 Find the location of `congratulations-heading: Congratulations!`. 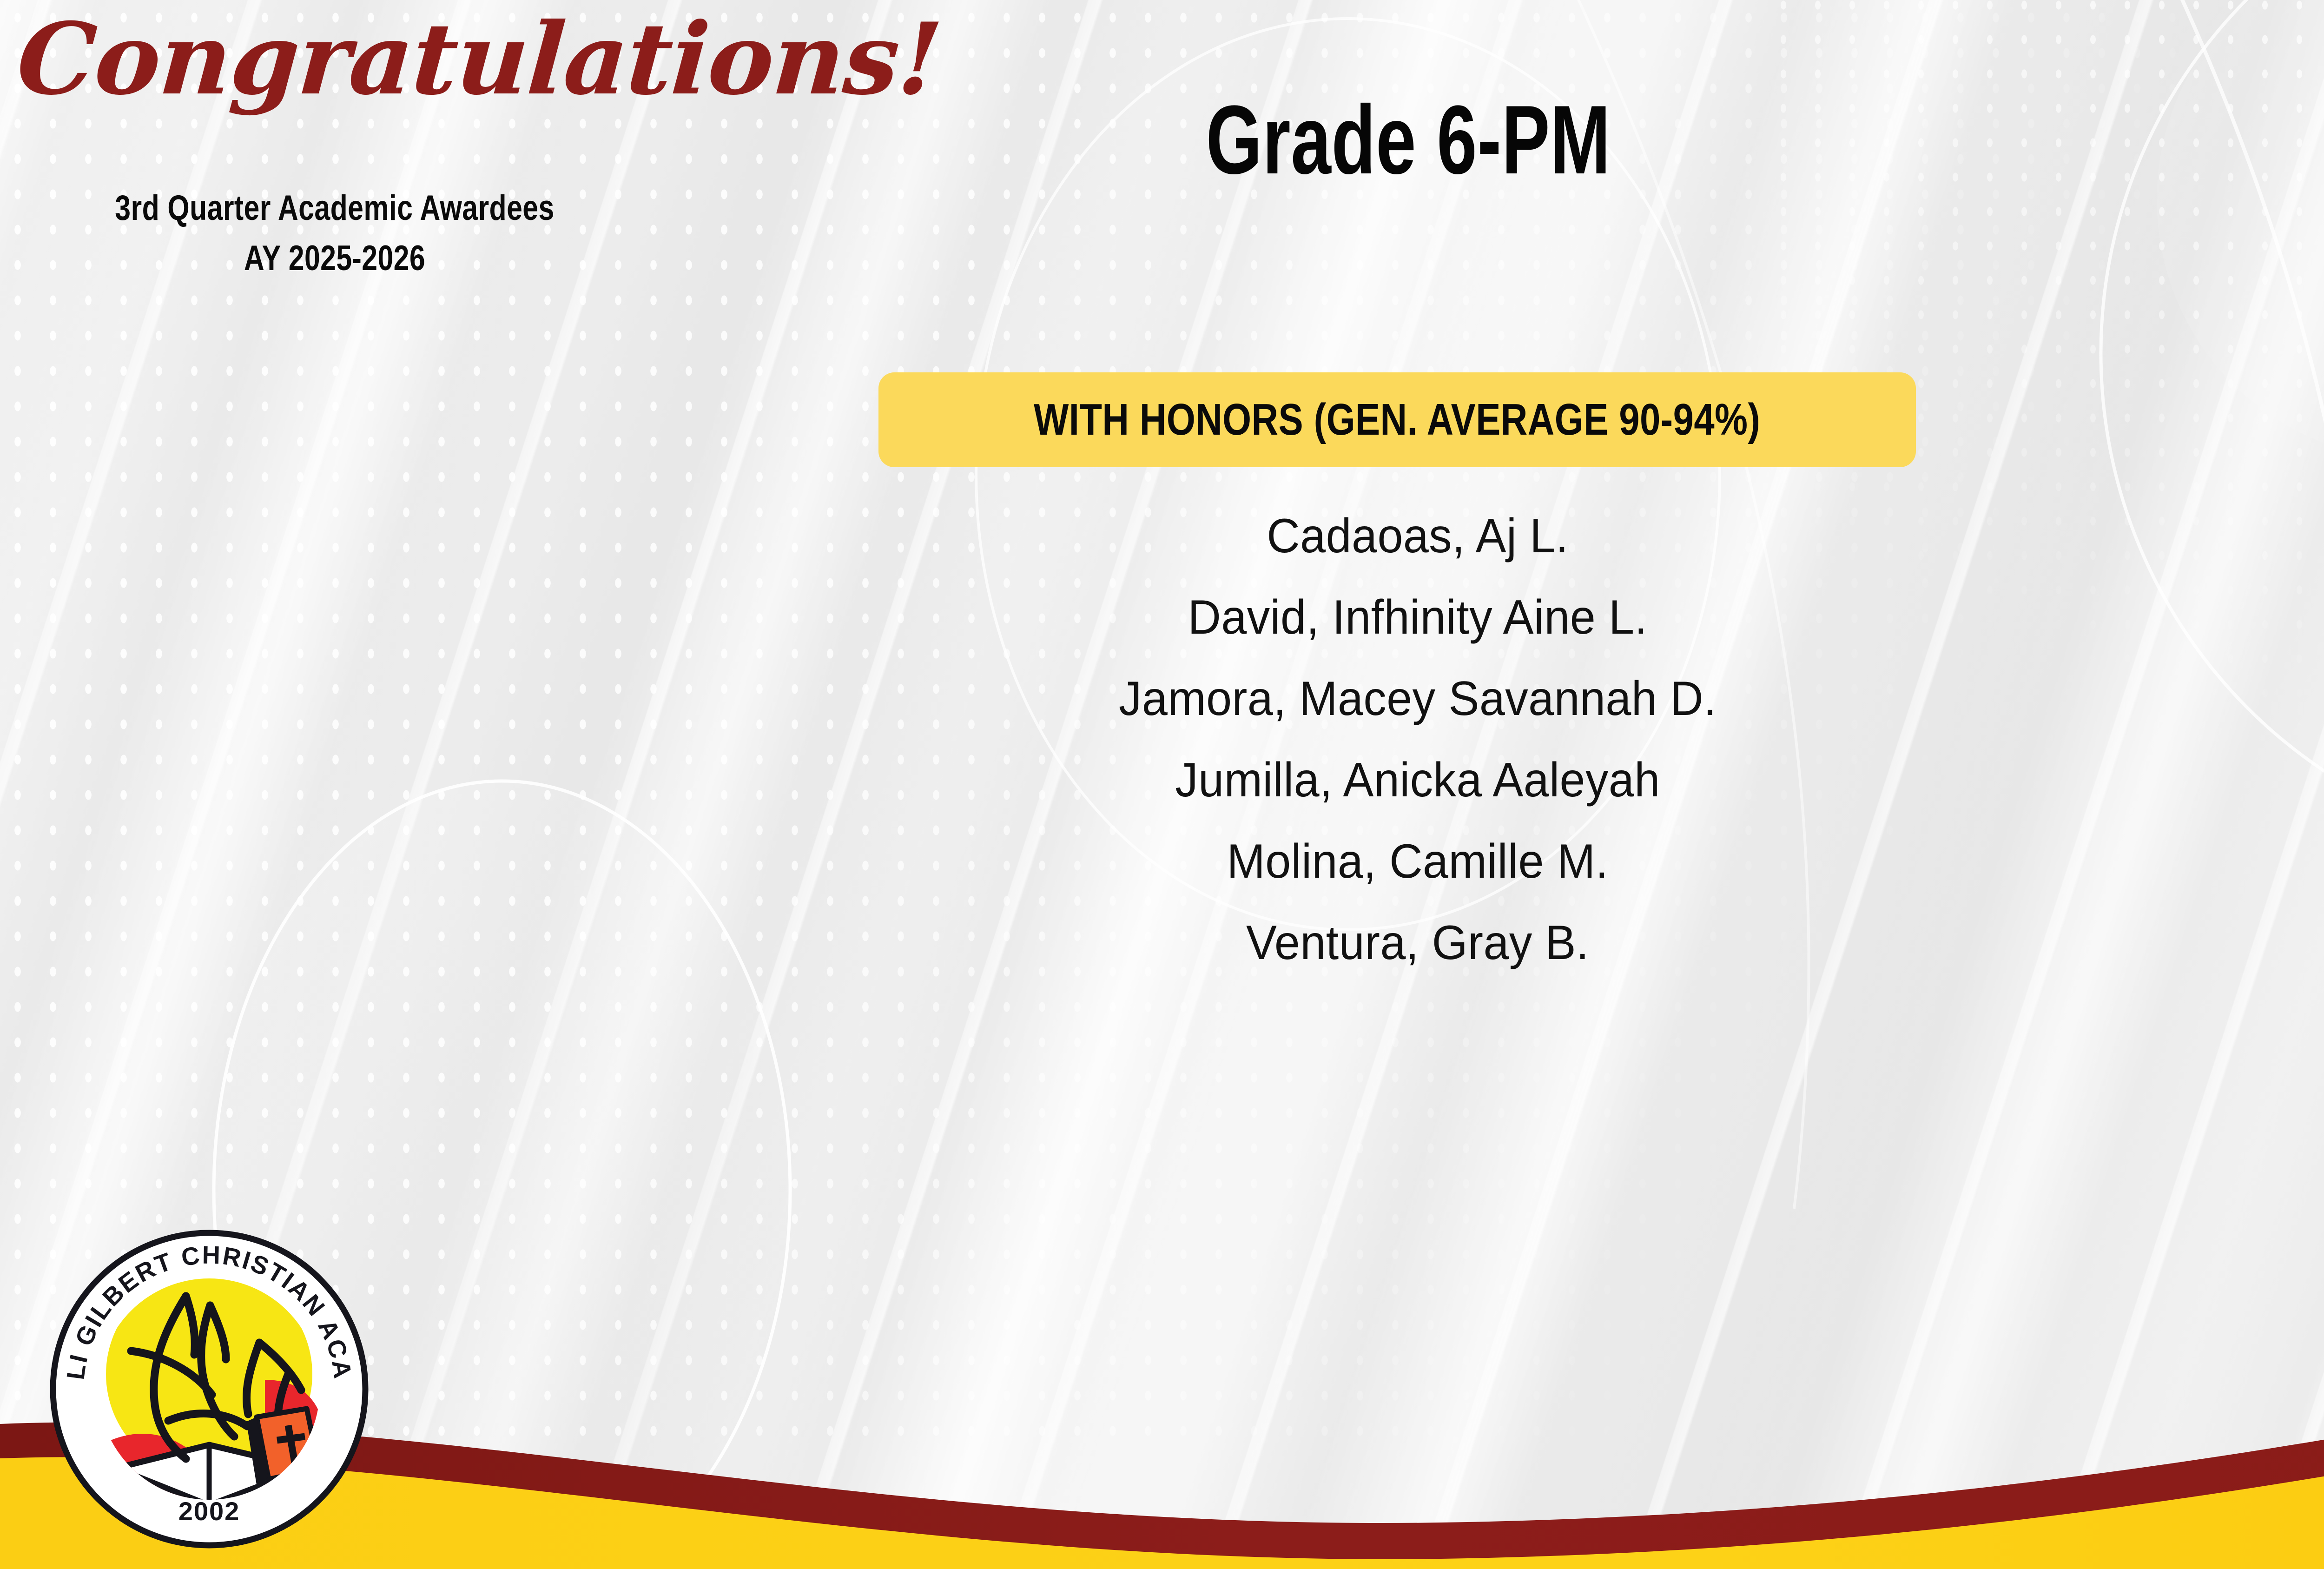

congratulations-heading: Congratulations! is located at coordinates (479, 59).